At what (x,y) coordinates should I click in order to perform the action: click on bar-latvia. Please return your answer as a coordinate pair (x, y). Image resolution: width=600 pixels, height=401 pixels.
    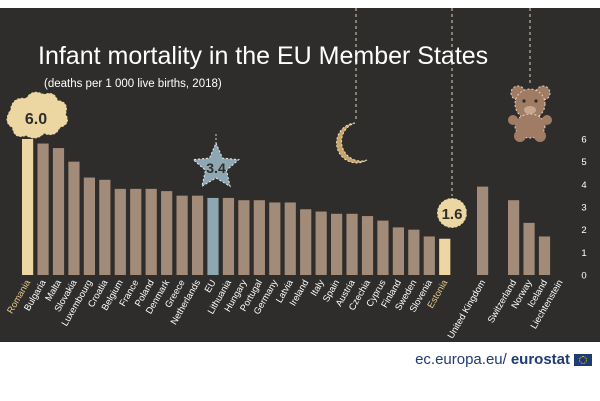
    Looking at the image, I should click on (290, 238).